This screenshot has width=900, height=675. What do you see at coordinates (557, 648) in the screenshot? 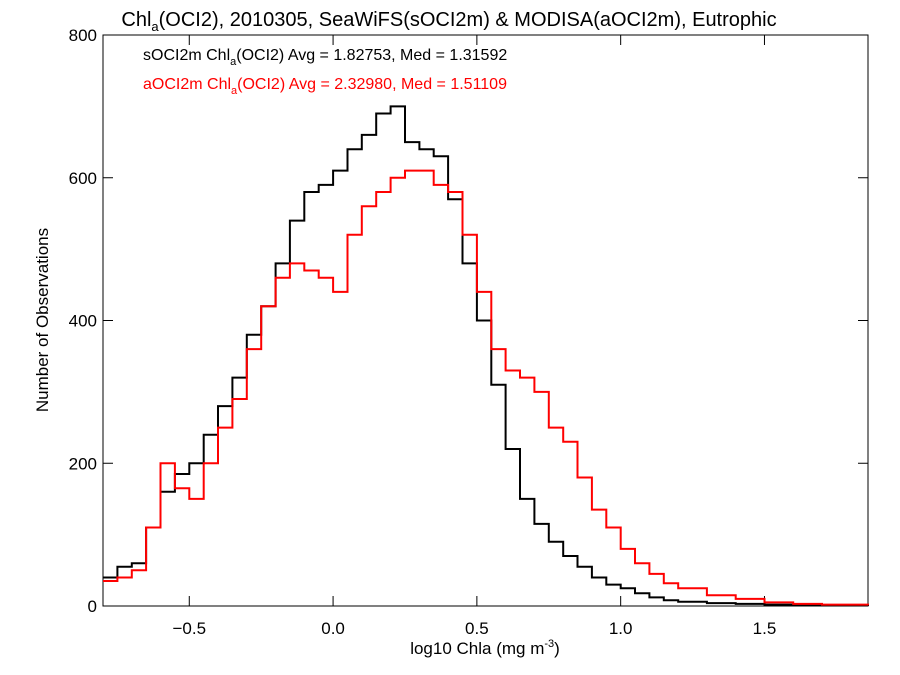
I see `x-axis-label-end: )` at bounding box center [557, 648].